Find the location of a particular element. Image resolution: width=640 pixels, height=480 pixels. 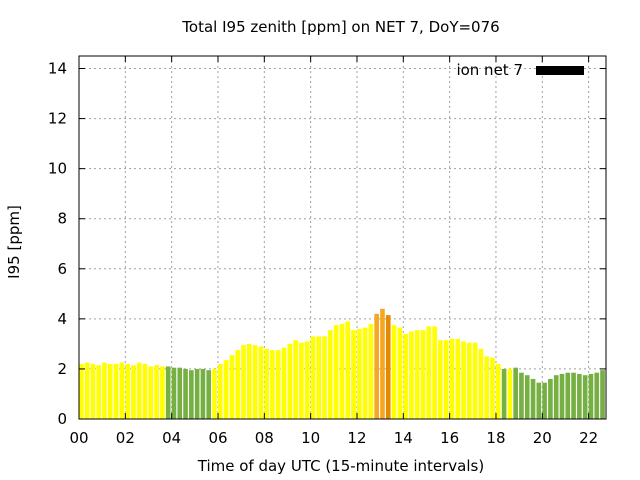

x-tick-label: 00 is located at coordinates (78, 438).